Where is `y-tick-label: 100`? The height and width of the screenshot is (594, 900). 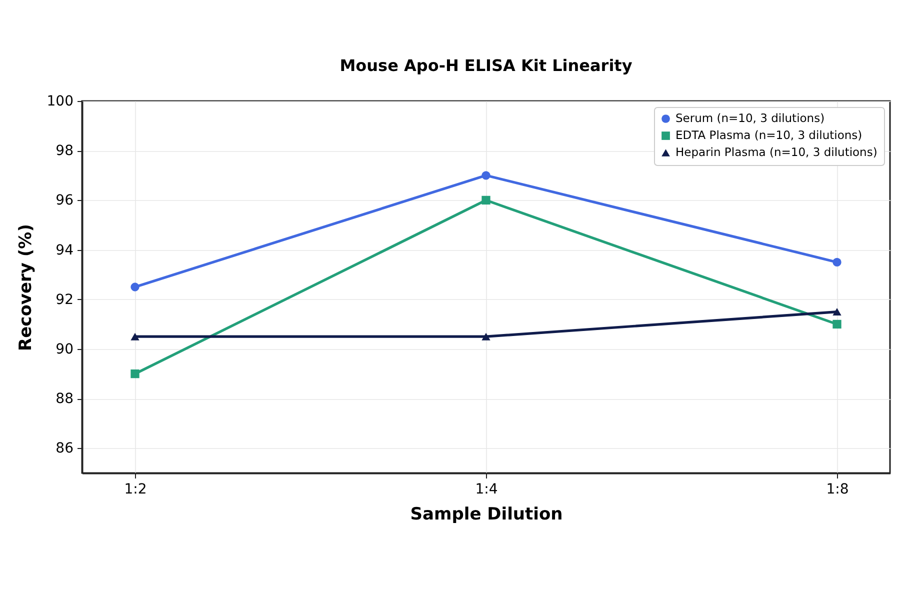
y-tick-label: 100 is located at coordinates (60, 102).